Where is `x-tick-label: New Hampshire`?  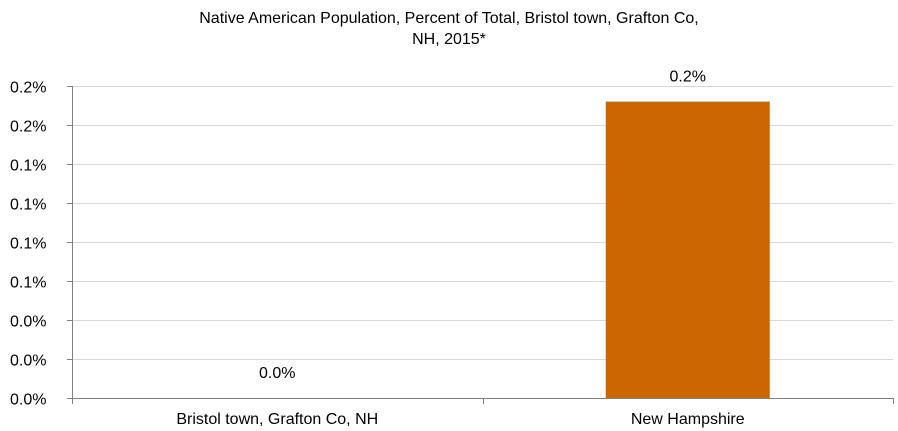 x-tick-label: New Hampshire is located at coordinates (688, 419).